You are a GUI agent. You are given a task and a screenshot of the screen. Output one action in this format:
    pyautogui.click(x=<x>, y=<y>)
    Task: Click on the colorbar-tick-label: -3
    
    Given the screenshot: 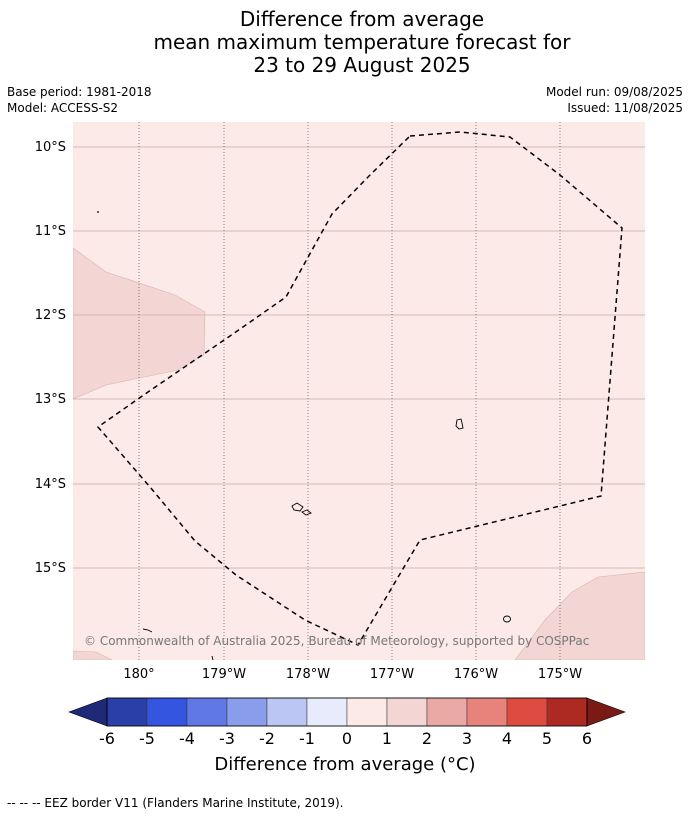 What is the action you would take?
    pyautogui.click(x=227, y=738)
    